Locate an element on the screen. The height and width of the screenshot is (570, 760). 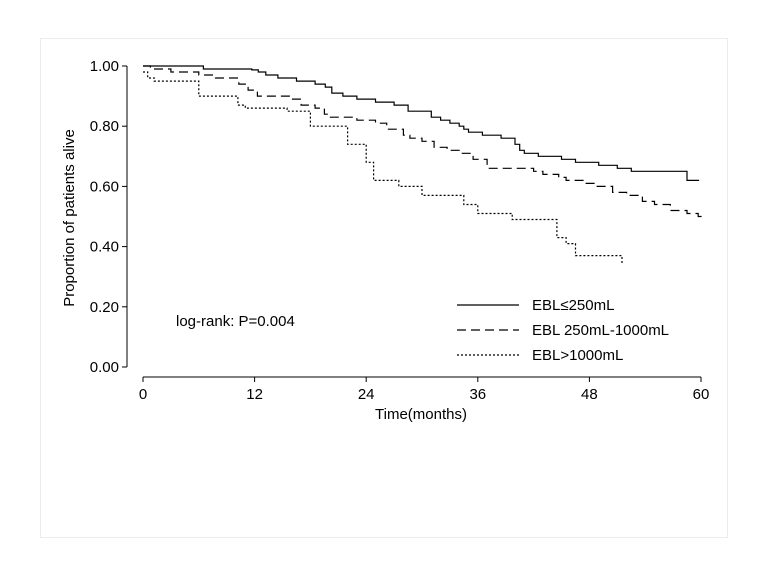
x-tick-label: 60 is located at coordinates (701, 394).